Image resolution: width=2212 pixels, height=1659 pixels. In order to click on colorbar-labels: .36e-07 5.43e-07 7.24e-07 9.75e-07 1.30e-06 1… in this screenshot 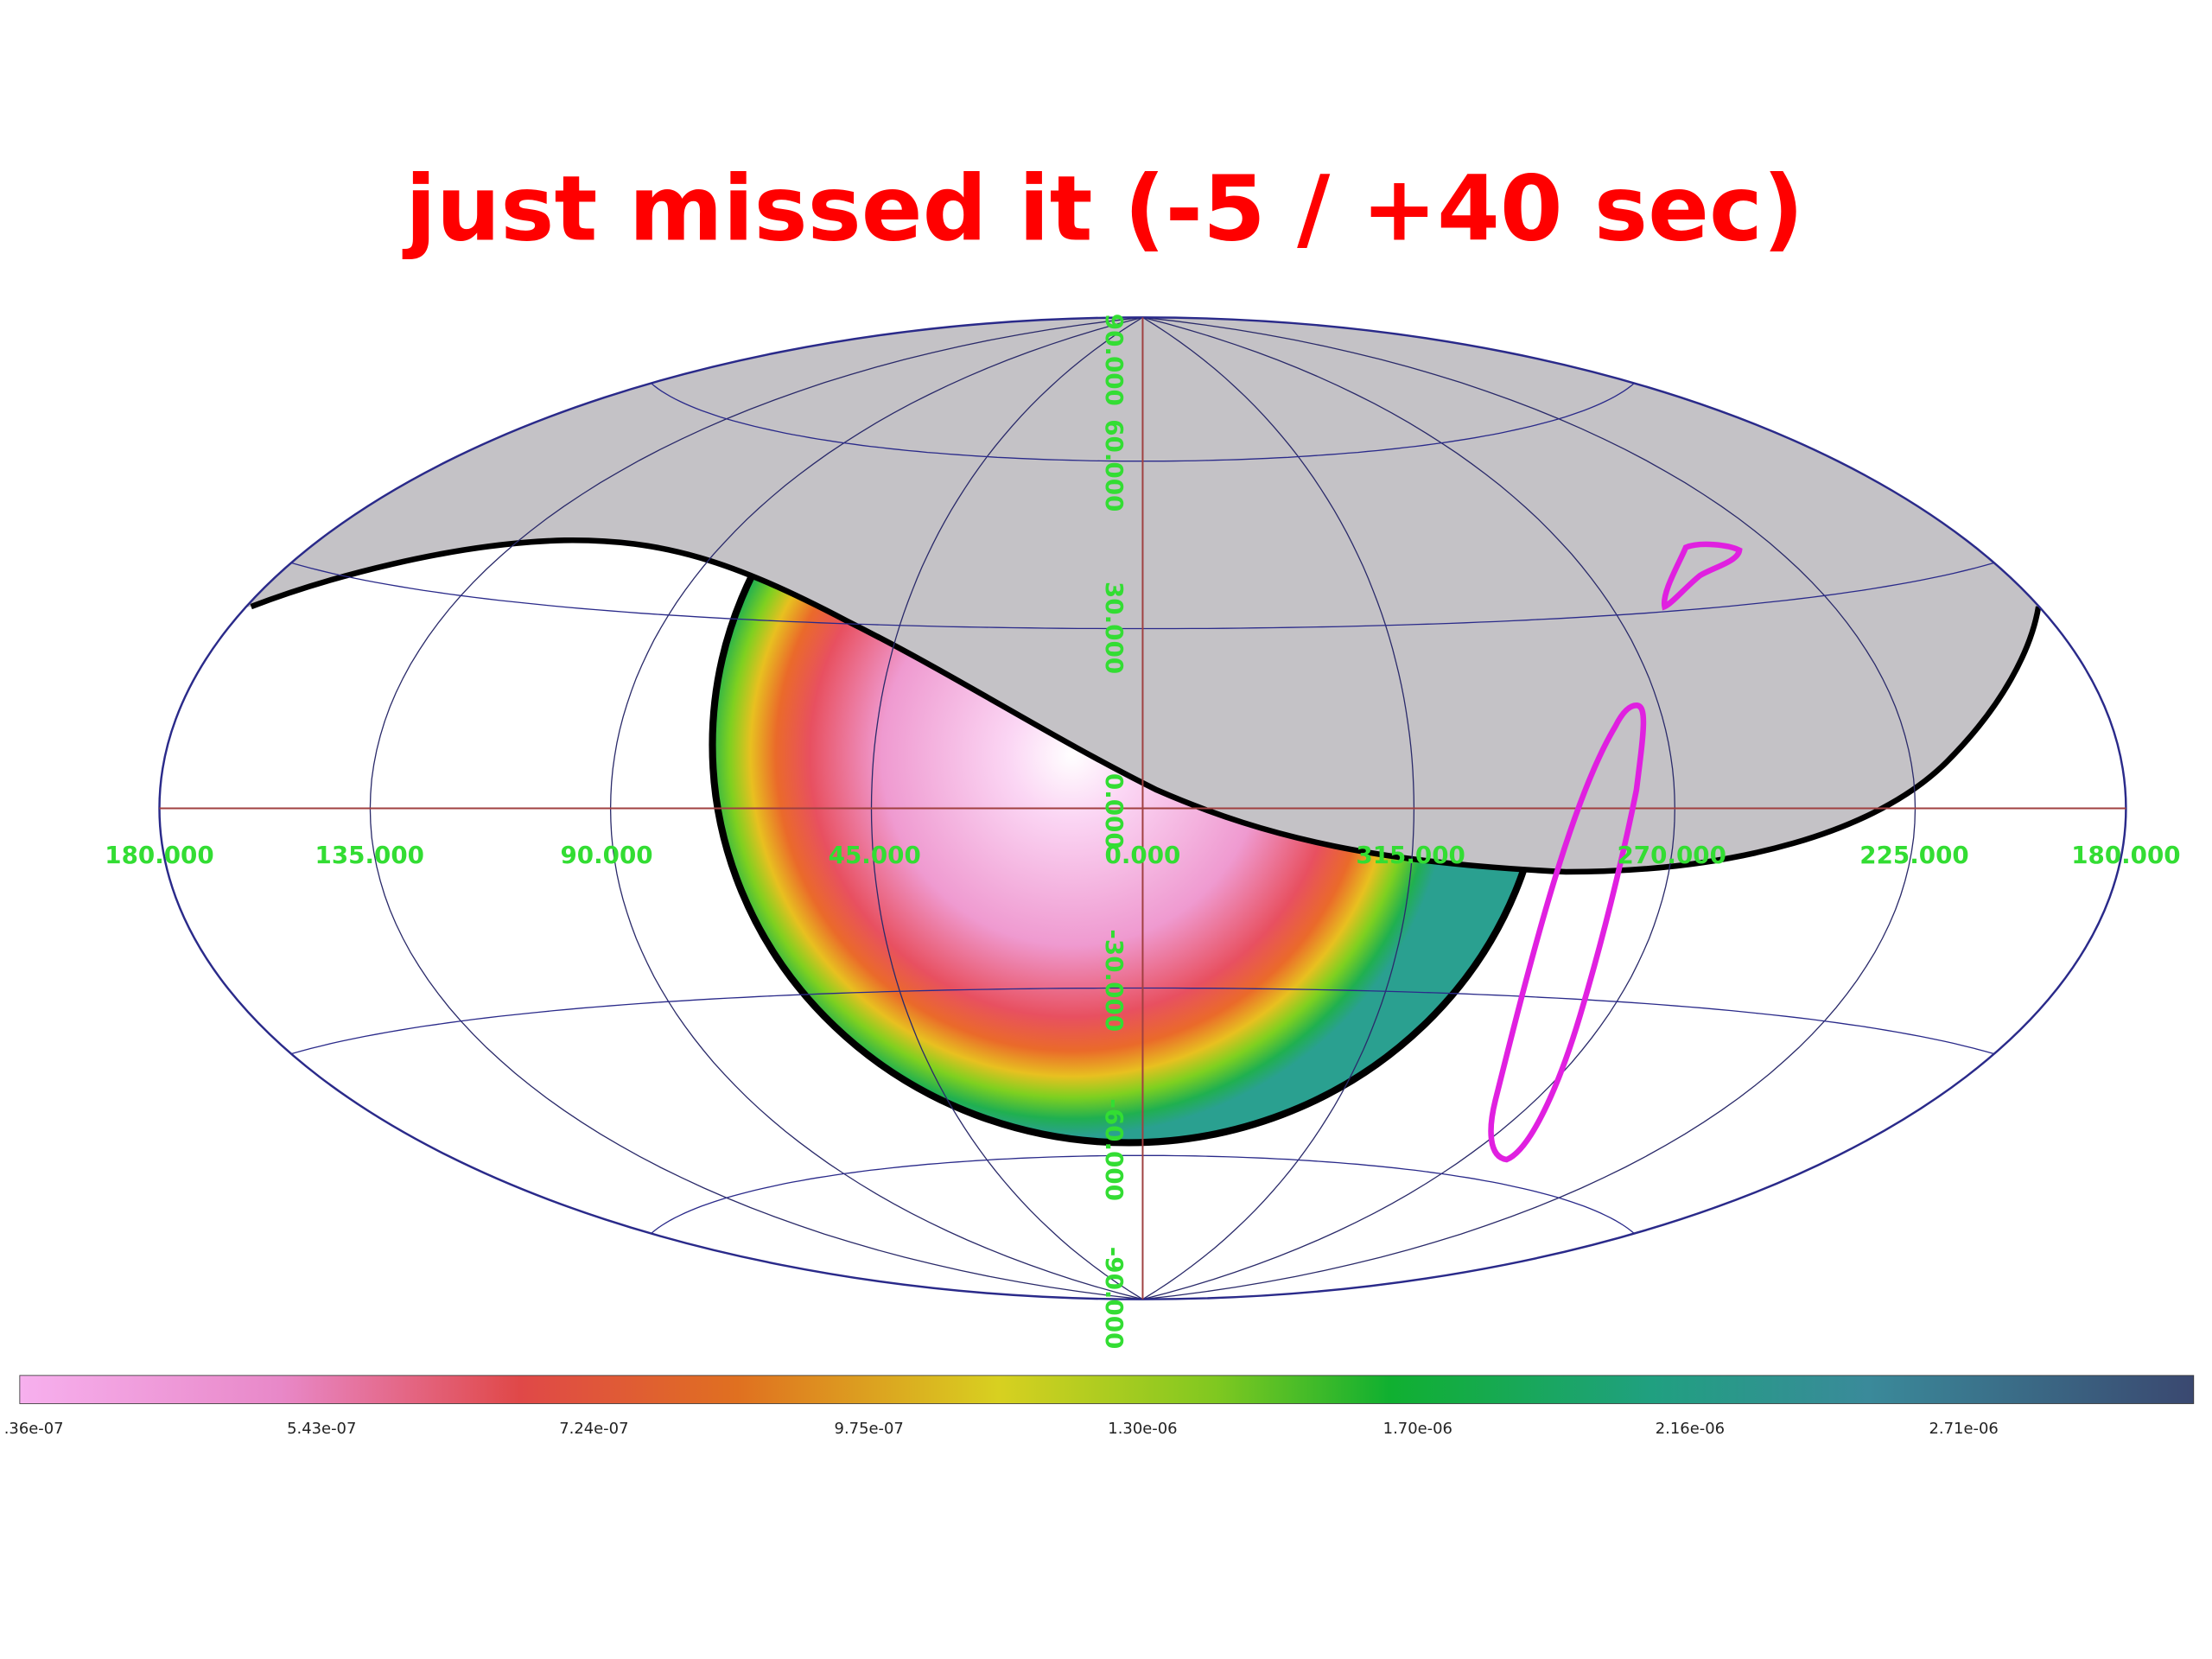, I will do `click(1001, 1429)`.